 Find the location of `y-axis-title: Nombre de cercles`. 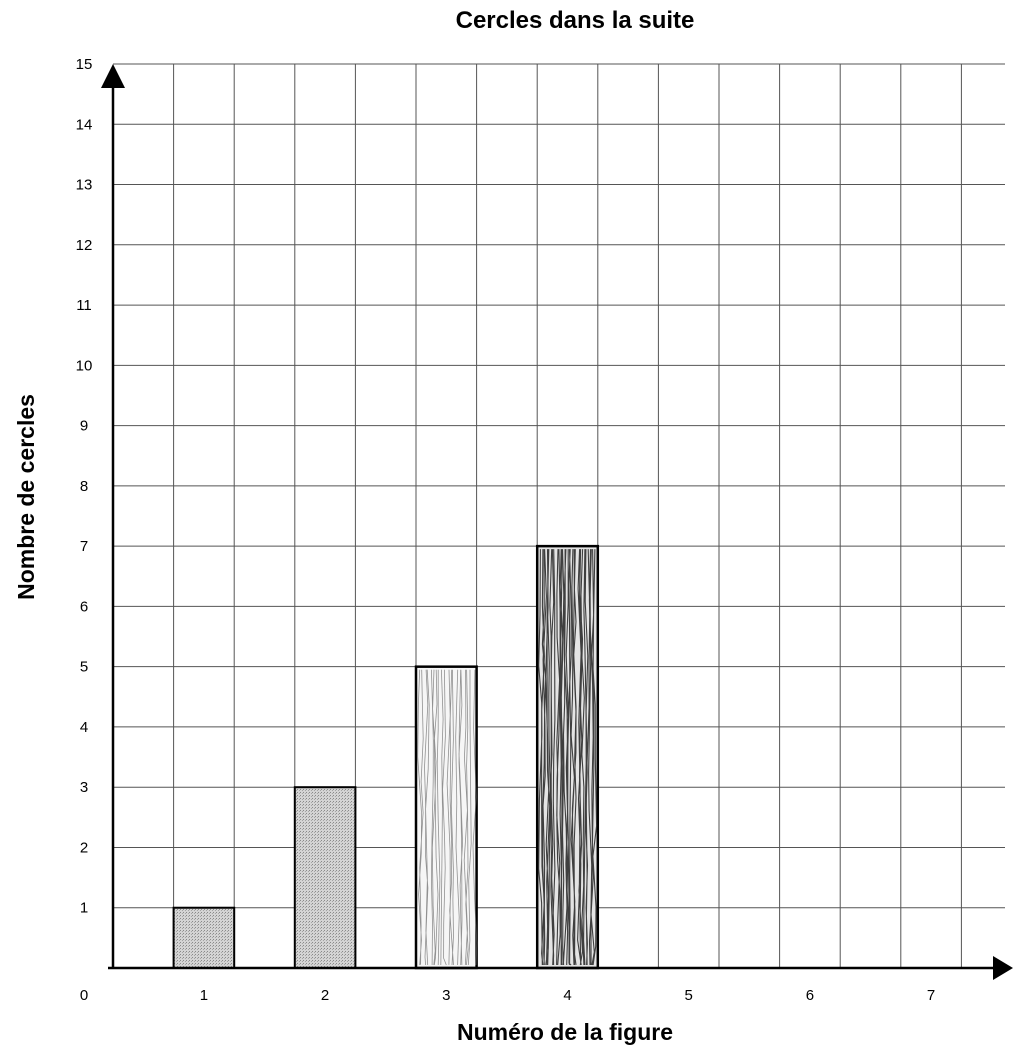

y-axis-title: Nombre de cercles is located at coordinates (26, 497).